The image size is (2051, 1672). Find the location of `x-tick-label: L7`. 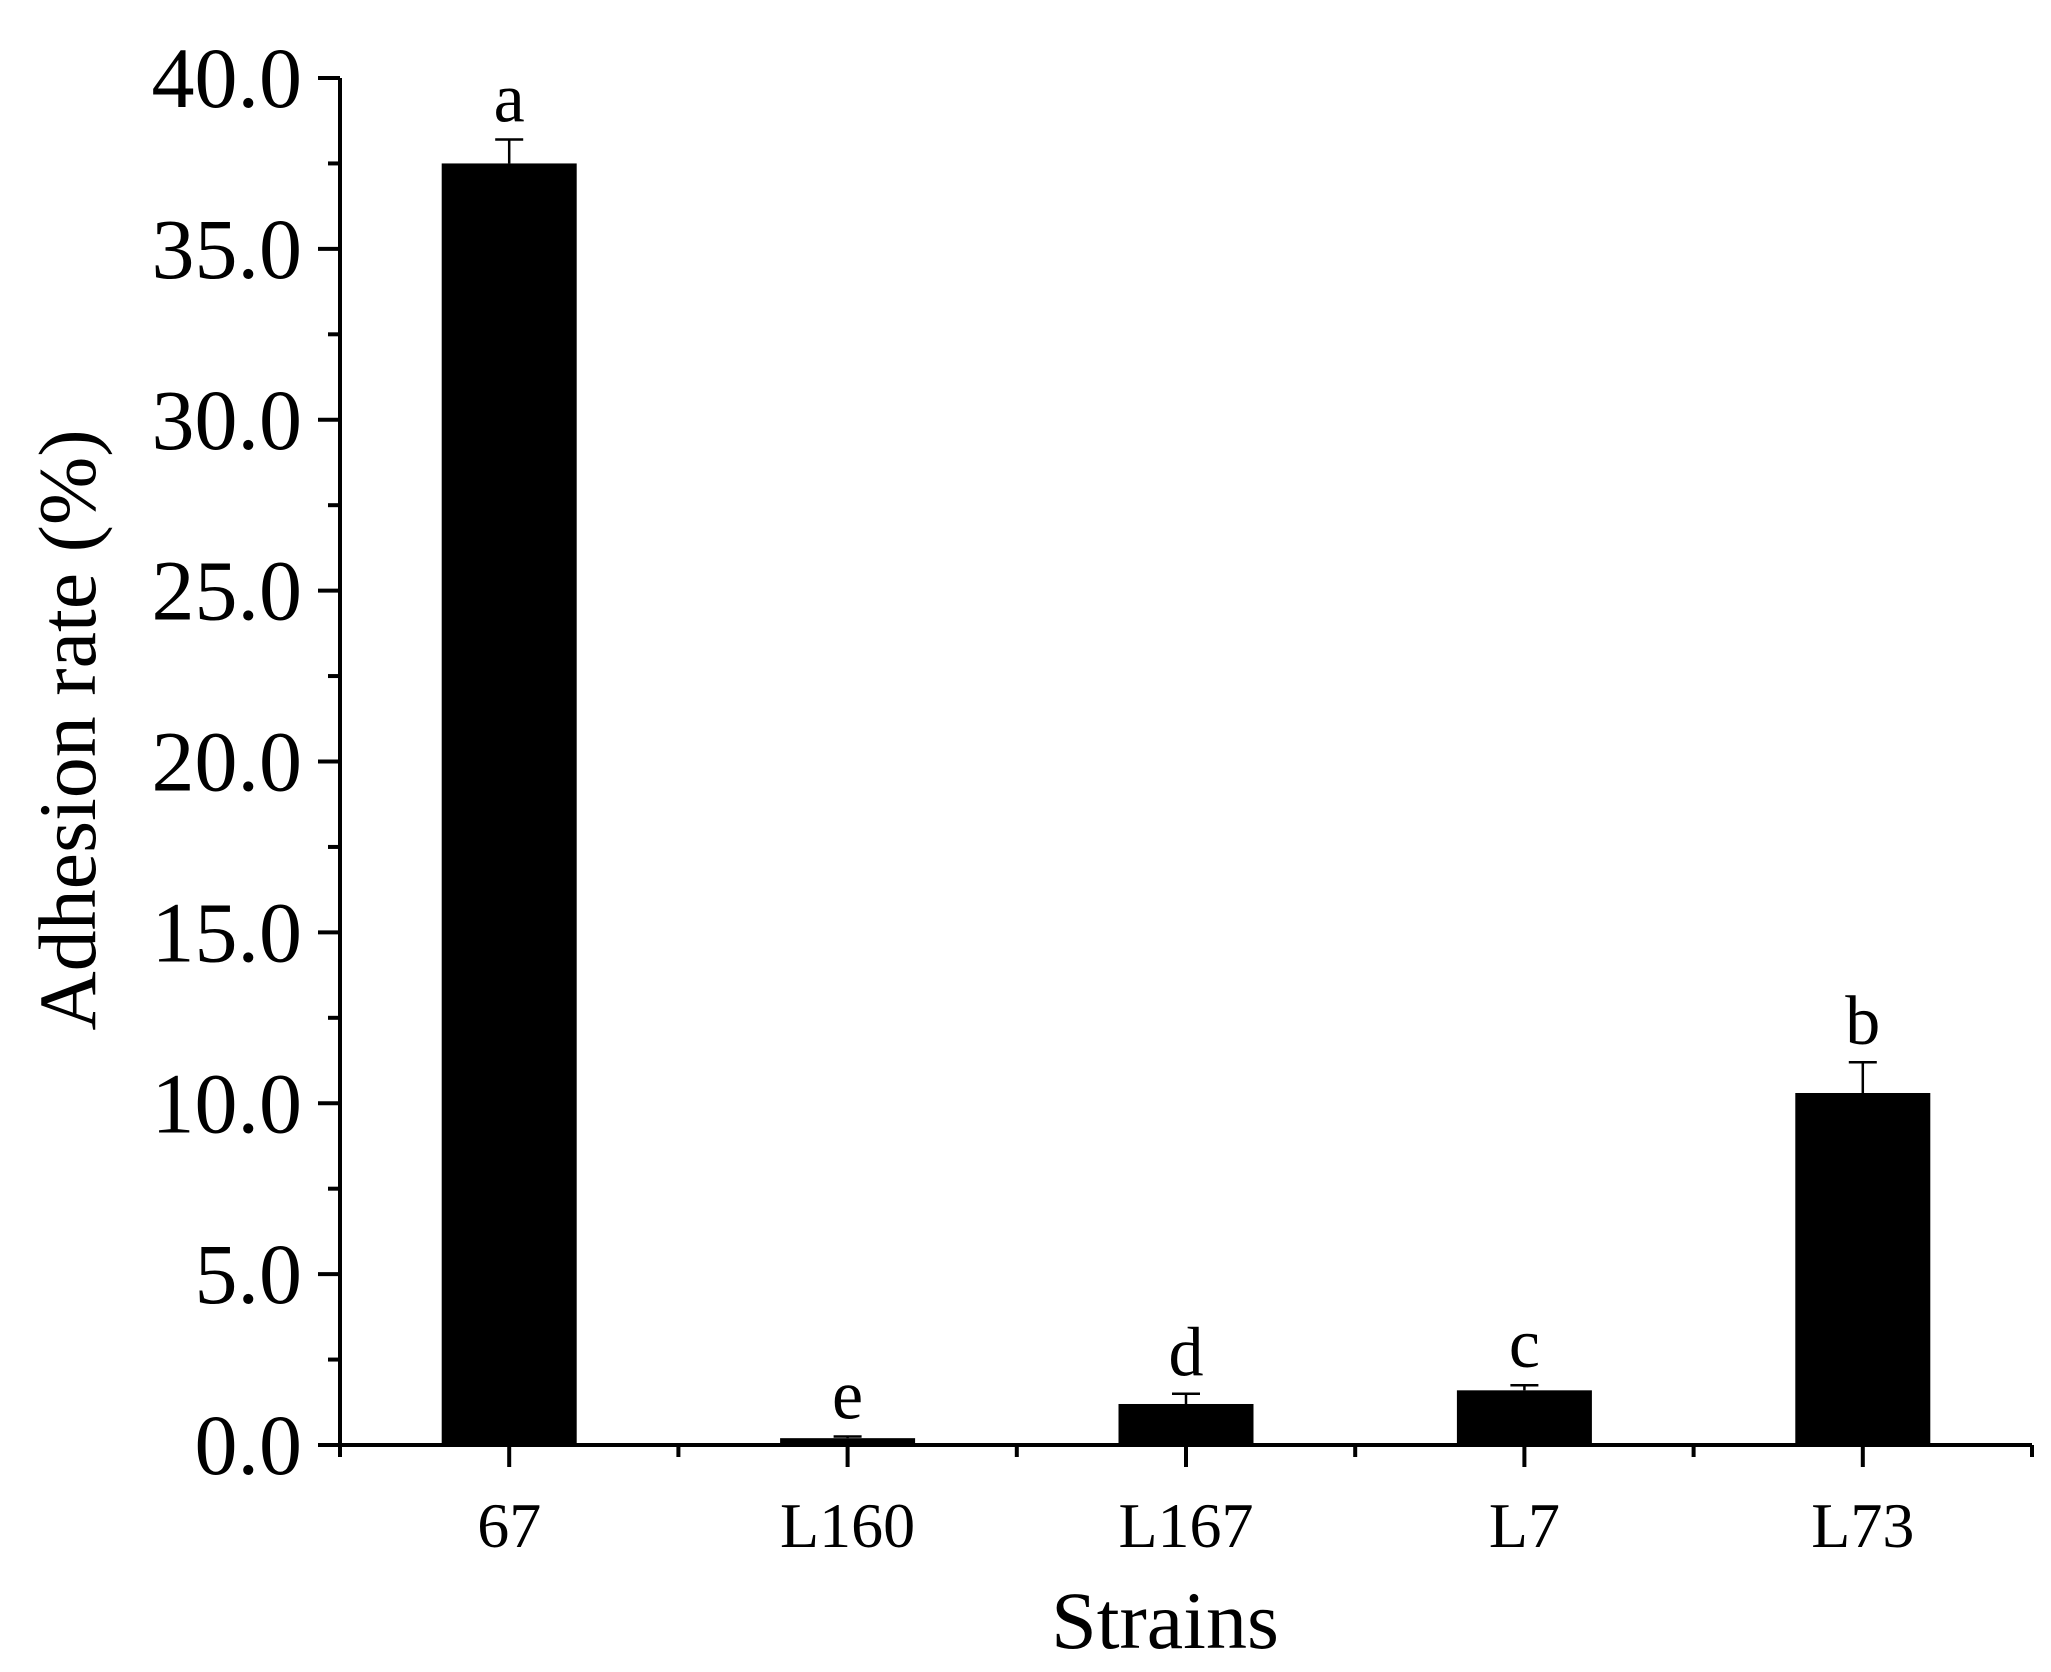

x-tick-label: L7 is located at coordinates (1524, 1525).